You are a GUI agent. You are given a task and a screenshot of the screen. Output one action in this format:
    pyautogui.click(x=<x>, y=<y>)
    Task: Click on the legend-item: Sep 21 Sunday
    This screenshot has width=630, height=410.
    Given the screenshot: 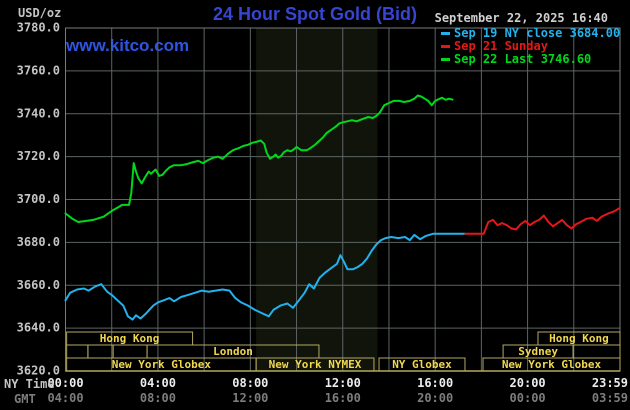 What is the action you would take?
    pyautogui.click(x=530, y=46)
    